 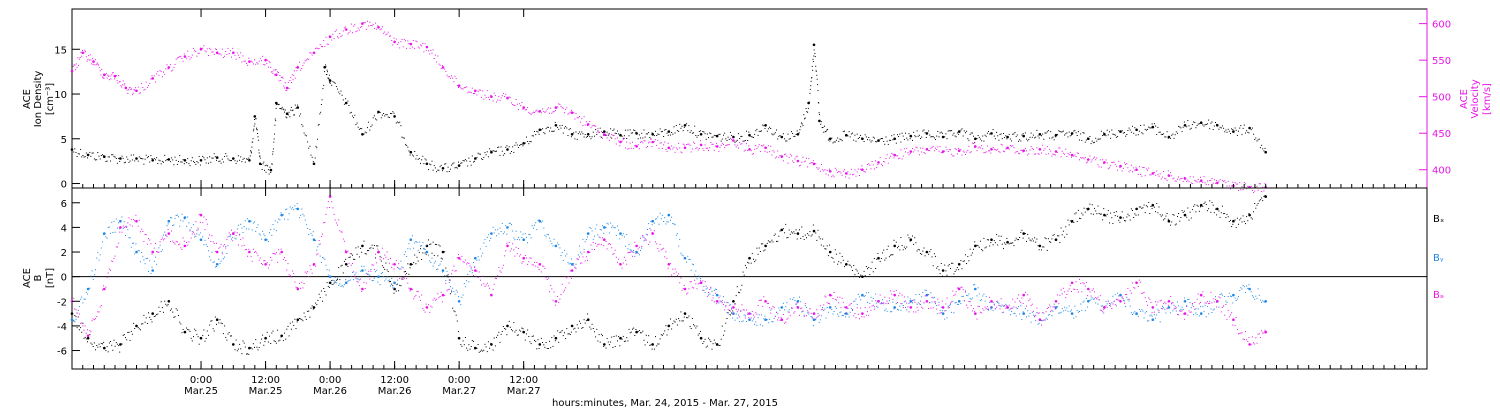 What do you see at coordinates (765, 246) in the screenshot?
I see `bottom-series-0-point` at bounding box center [765, 246].